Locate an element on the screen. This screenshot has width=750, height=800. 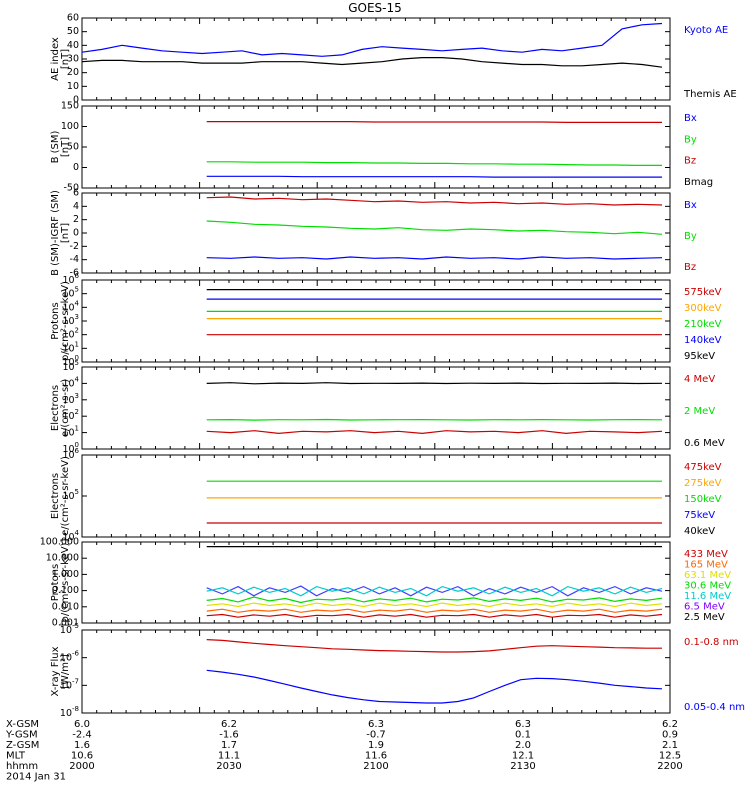
legend-entry: 275keV is located at coordinates (703, 483).